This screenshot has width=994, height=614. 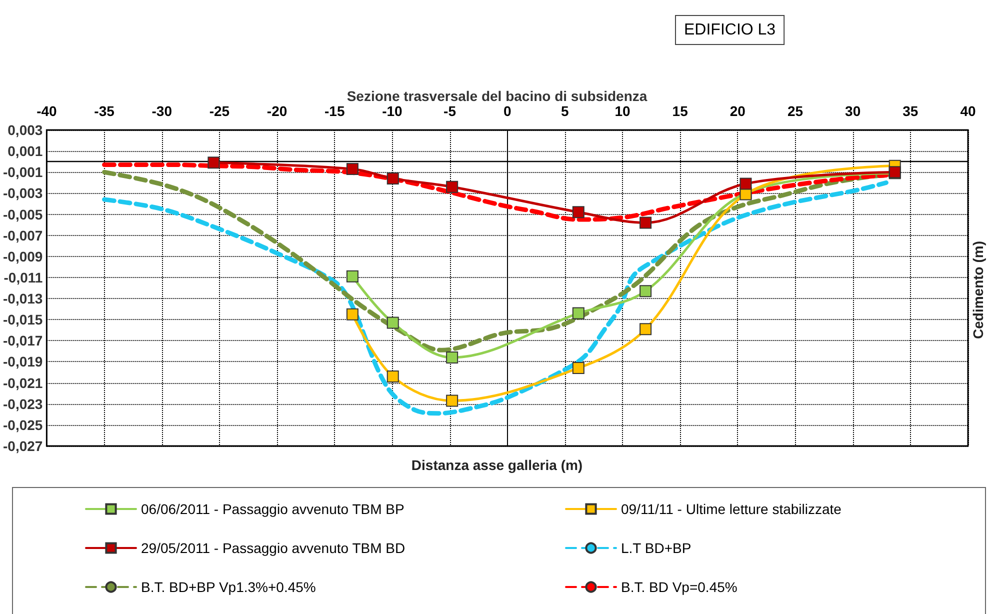 I want to click on y-tick-label: -0,007, so click(x=22, y=235).